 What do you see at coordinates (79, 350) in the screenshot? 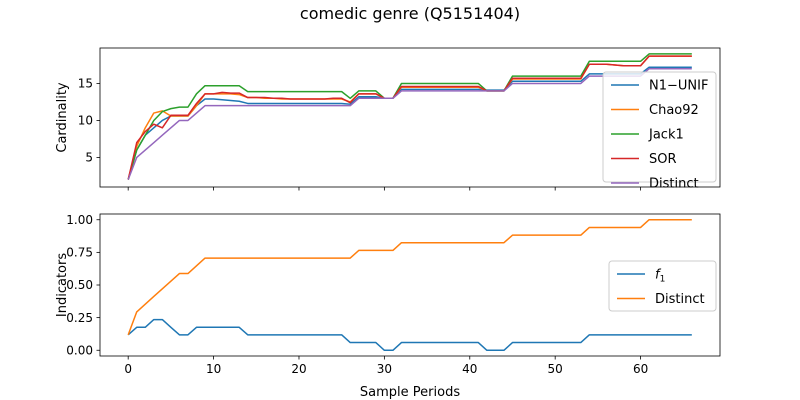
I see `y-tick-label: 0.00` at bounding box center [79, 350].